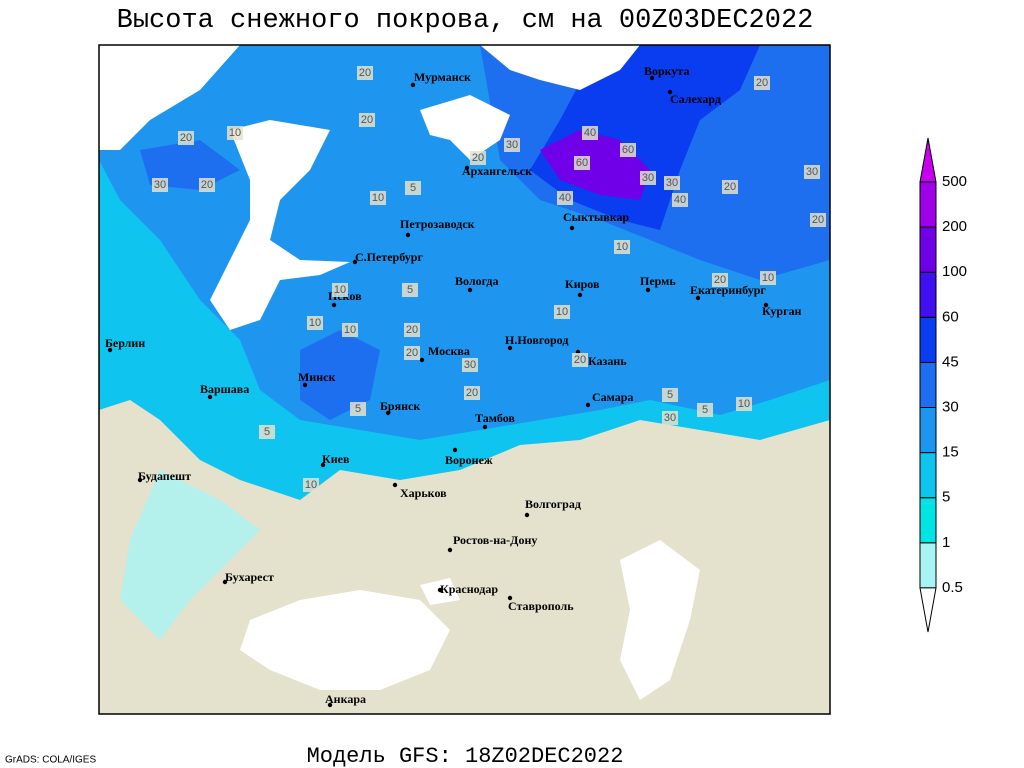 This screenshot has height=768, width=1024. What do you see at coordinates (541, 606) in the screenshot?
I see `city-label: Ставрополь` at bounding box center [541, 606].